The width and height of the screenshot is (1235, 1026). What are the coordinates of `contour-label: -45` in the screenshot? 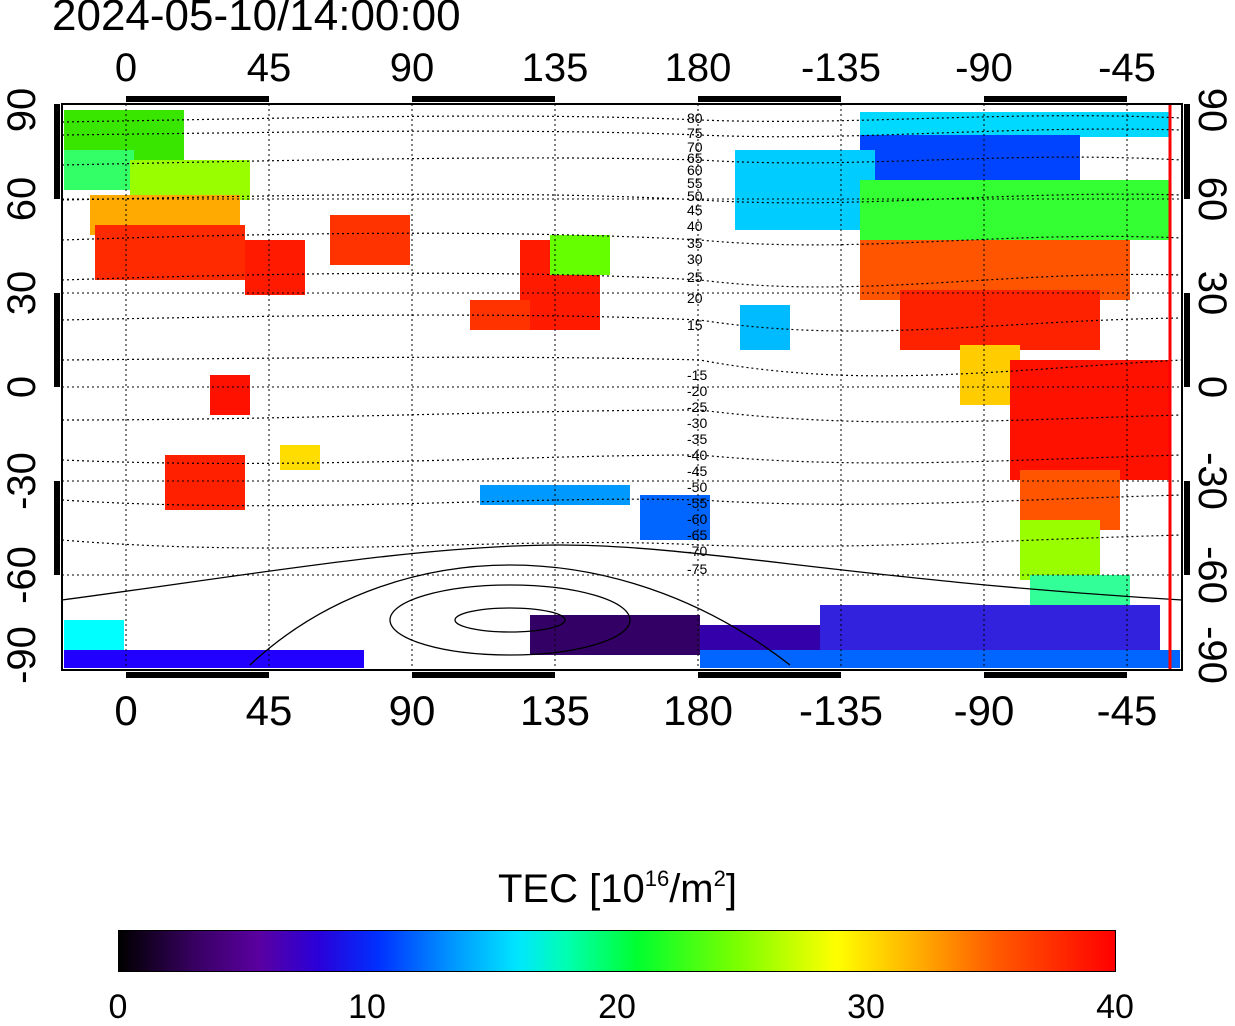 It's located at (697, 471).